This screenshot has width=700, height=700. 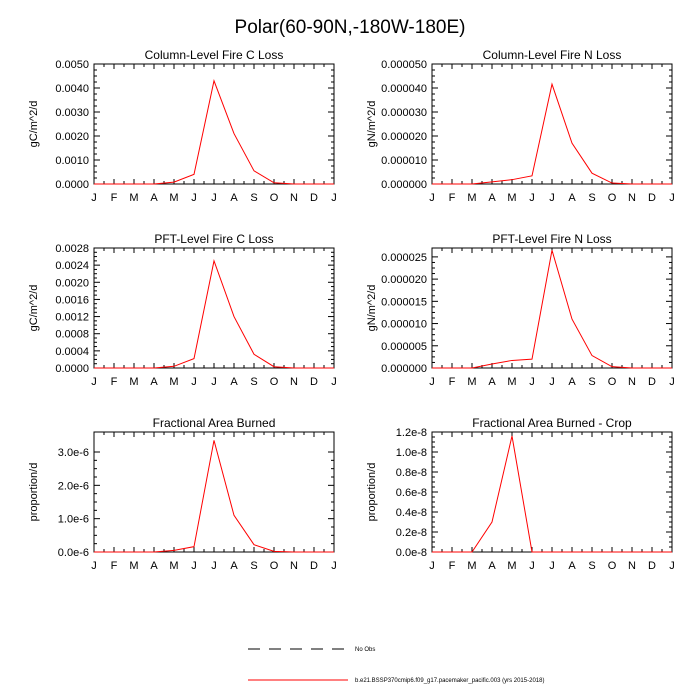 What do you see at coordinates (411, 533) in the screenshot?
I see `y-tick-label: 0.2e-8` at bounding box center [411, 533].